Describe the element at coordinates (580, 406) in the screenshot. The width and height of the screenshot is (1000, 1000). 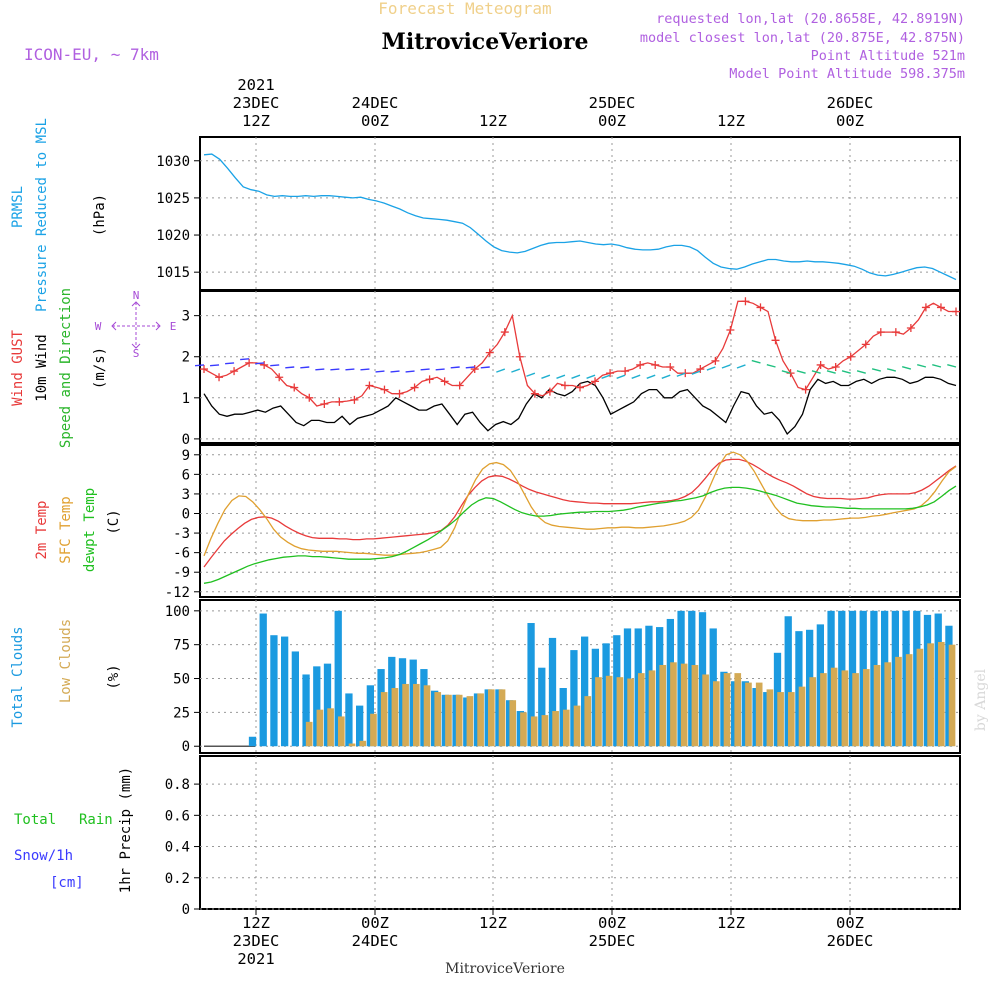
I see `wind-speed-line` at that location.